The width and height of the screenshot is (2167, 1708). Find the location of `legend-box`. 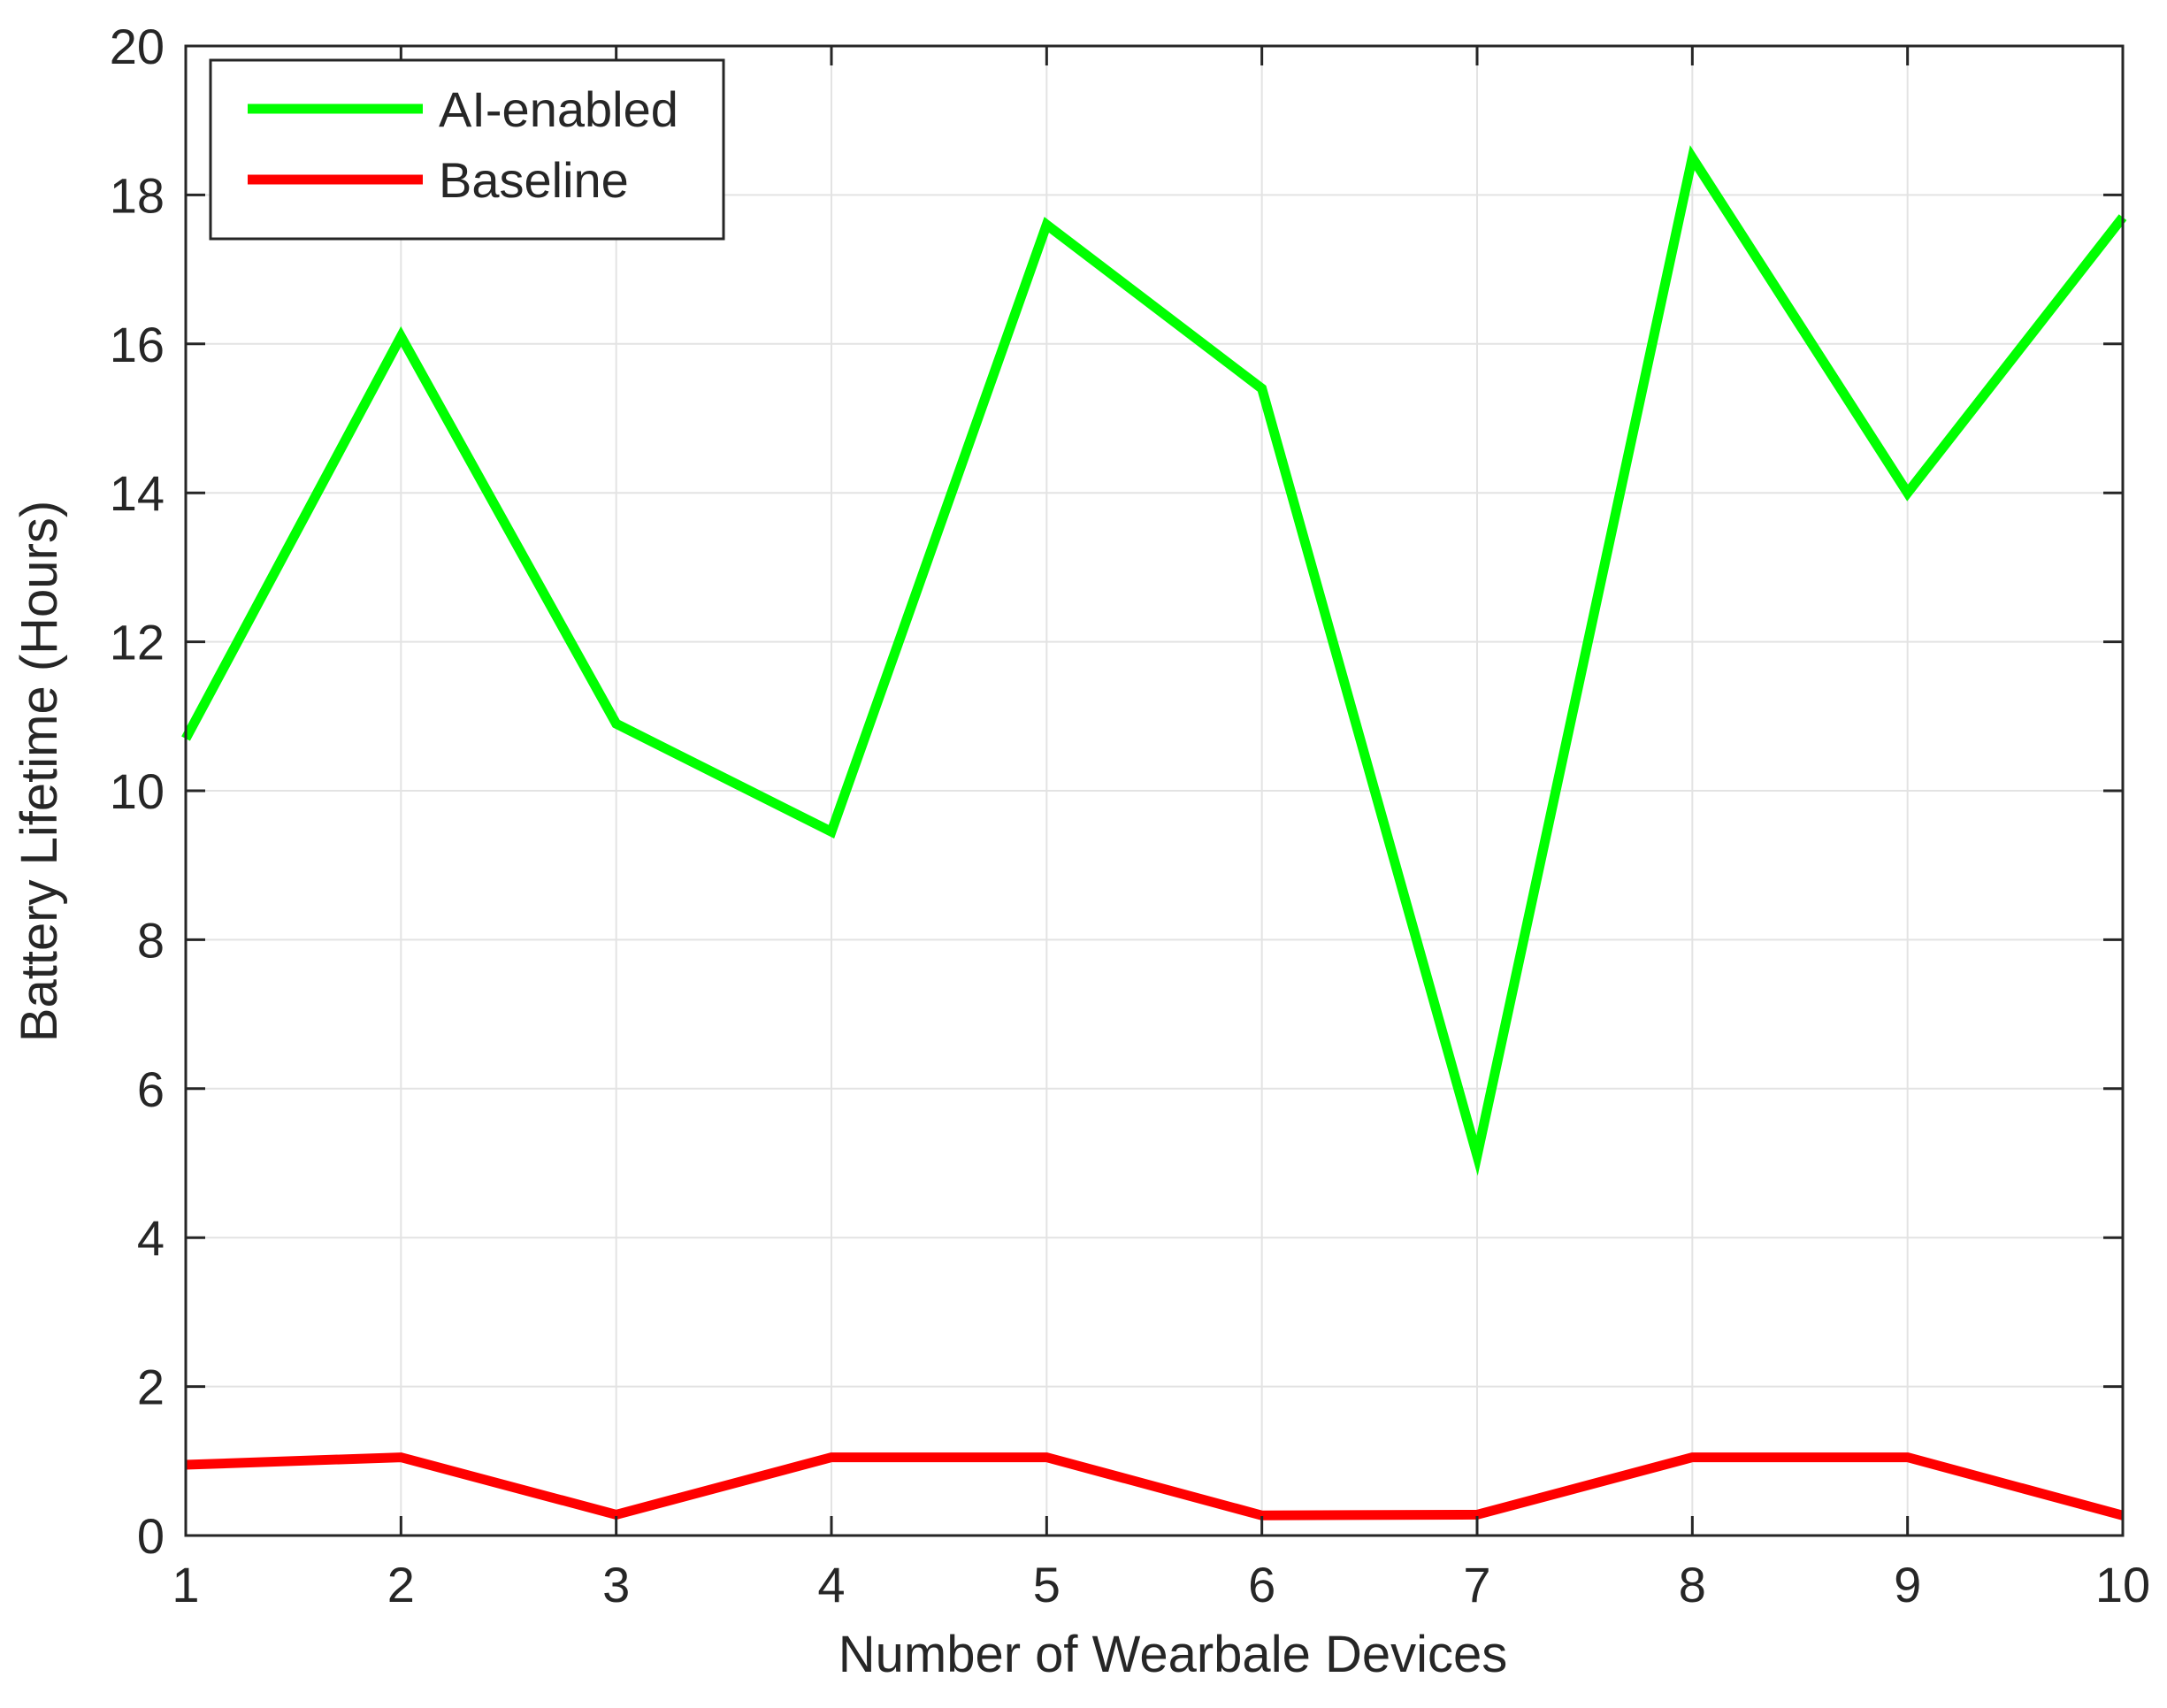

legend-box is located at coordinates (467, 150).